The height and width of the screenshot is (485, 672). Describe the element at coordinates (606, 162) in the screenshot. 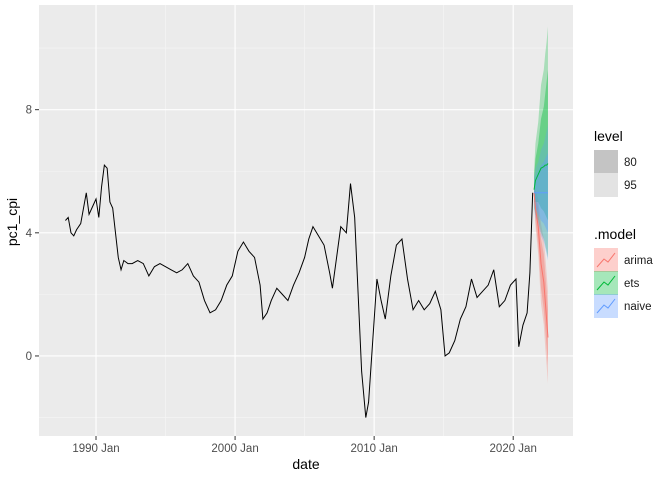

I see `legend-level-80-key` at that location.